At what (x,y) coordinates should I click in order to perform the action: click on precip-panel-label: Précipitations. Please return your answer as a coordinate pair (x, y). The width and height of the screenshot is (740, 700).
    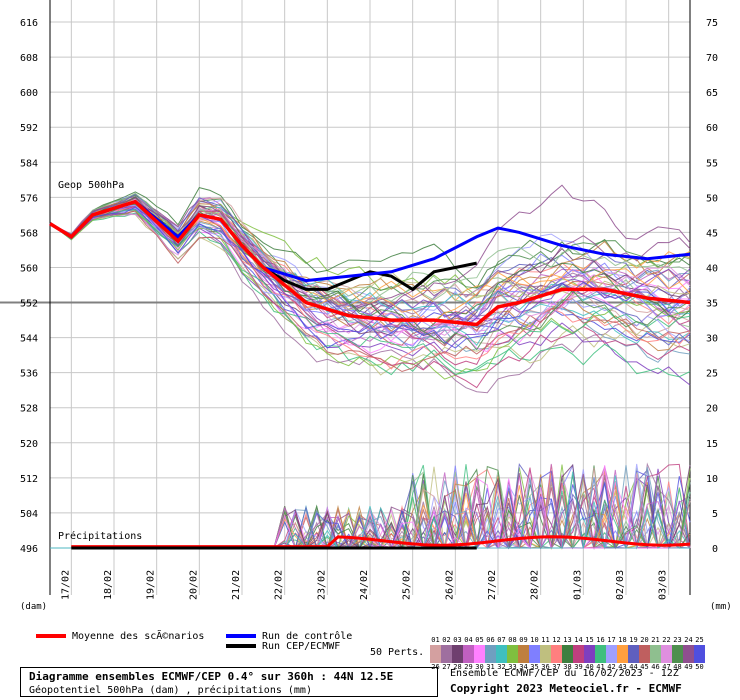
    Looking at the image, I should click on (100, 536).